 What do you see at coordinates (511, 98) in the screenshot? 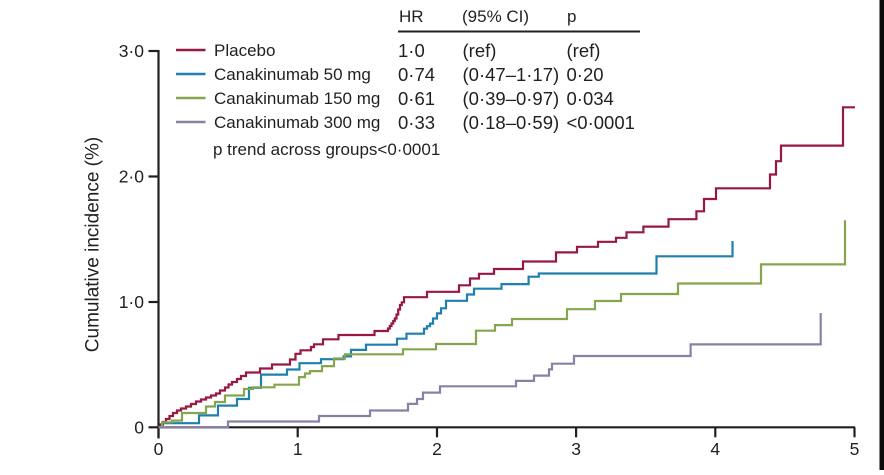
I see `svg-text: (0·39–0·97)` at bounding box center [511, 98].